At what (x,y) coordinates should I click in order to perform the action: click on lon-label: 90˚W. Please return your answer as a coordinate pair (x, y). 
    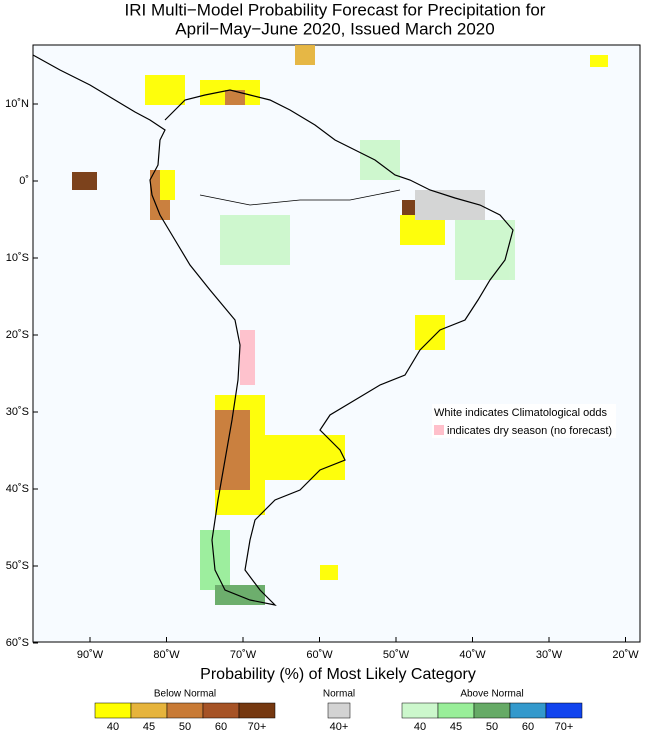
    Looking at the image, I should click on (90, 655).